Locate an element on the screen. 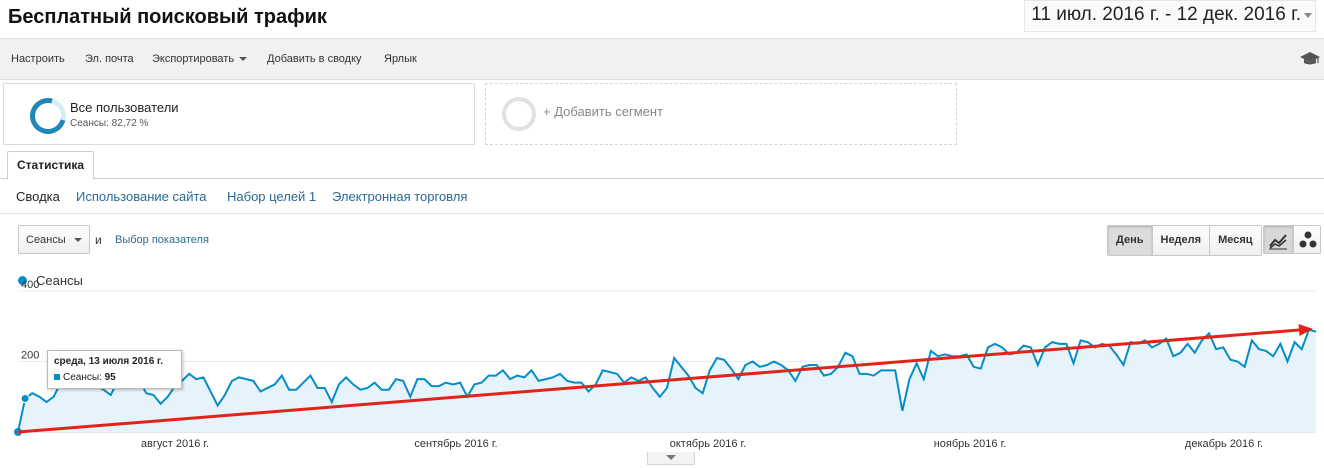 The image size is (1324, 468). trend-arrowhead is located at coordinates (1305, 330).